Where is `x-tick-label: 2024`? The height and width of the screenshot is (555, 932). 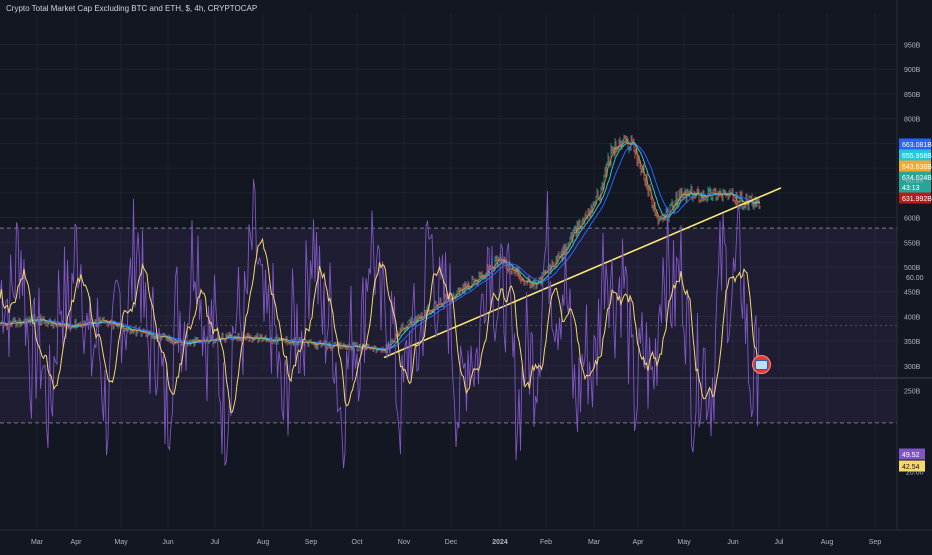
x-tick-label: 2024 is located at coordinates (500, 542).